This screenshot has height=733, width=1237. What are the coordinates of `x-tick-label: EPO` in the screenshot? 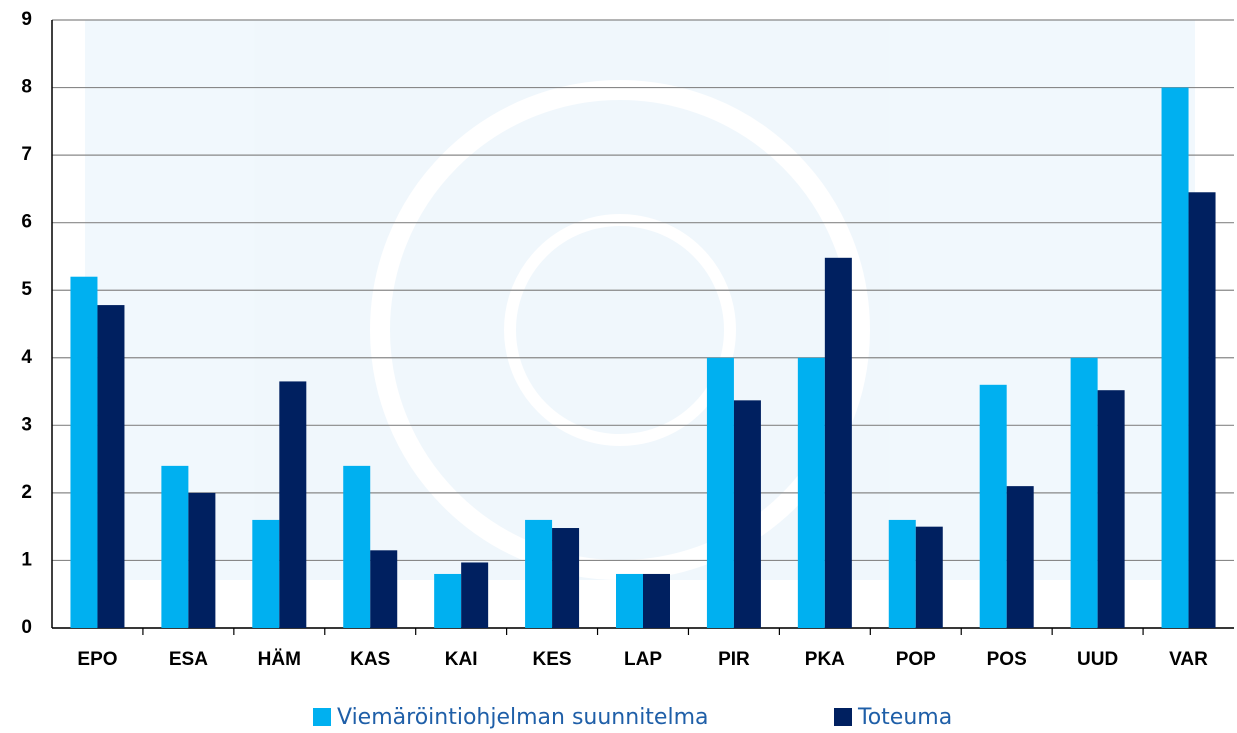 It's located at (97, 659).